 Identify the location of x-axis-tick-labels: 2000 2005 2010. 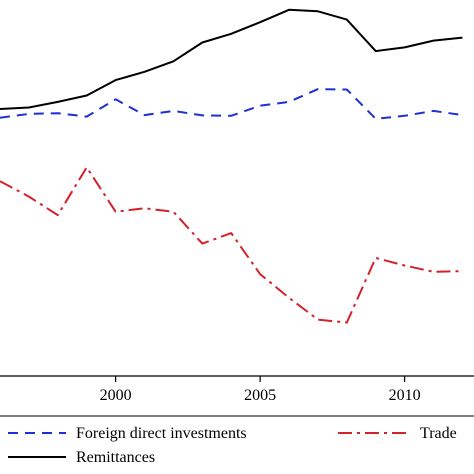
(260, 395).